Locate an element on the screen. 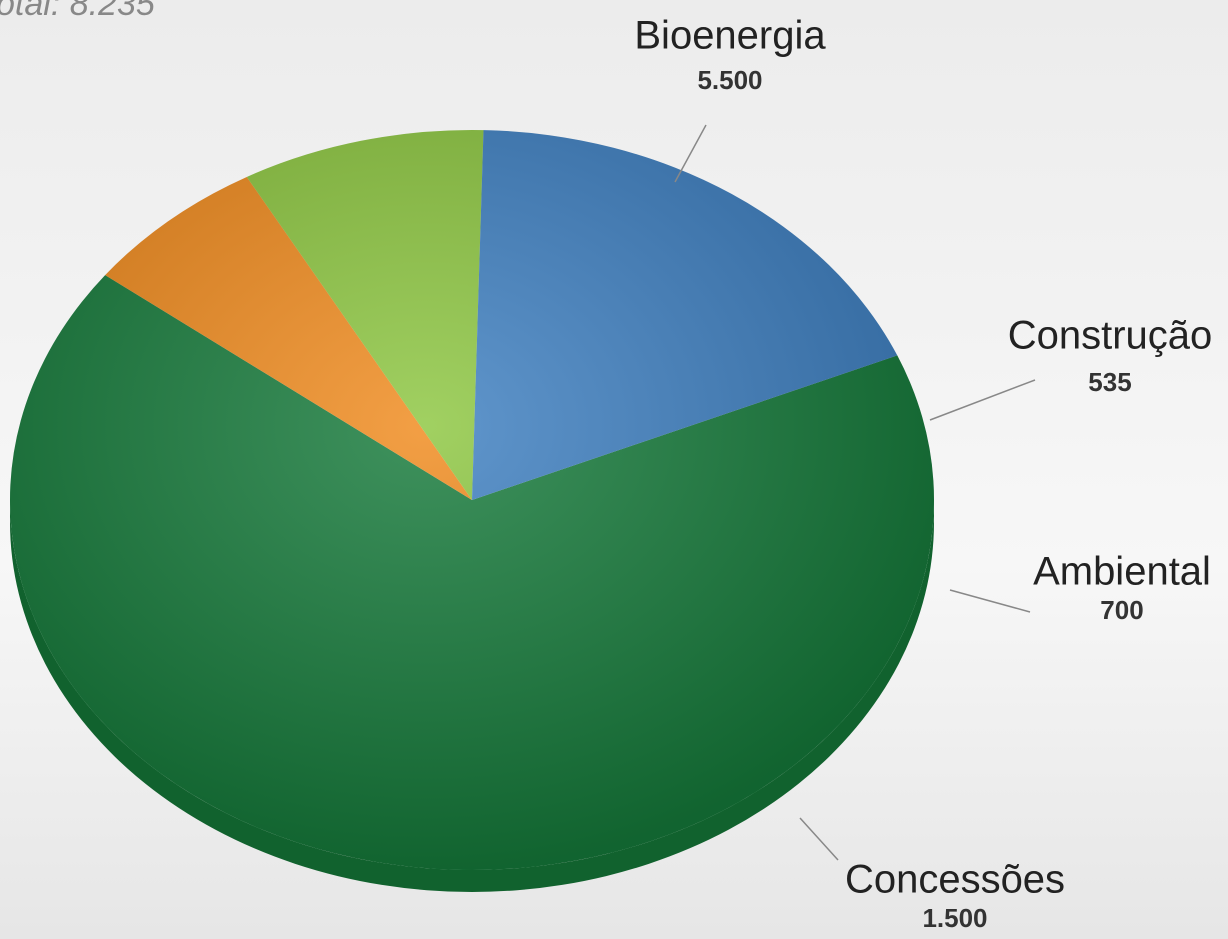 The height and width of the screenshot is (939, 1228). slice-label: Concessões is located at coordinates (955, 880).